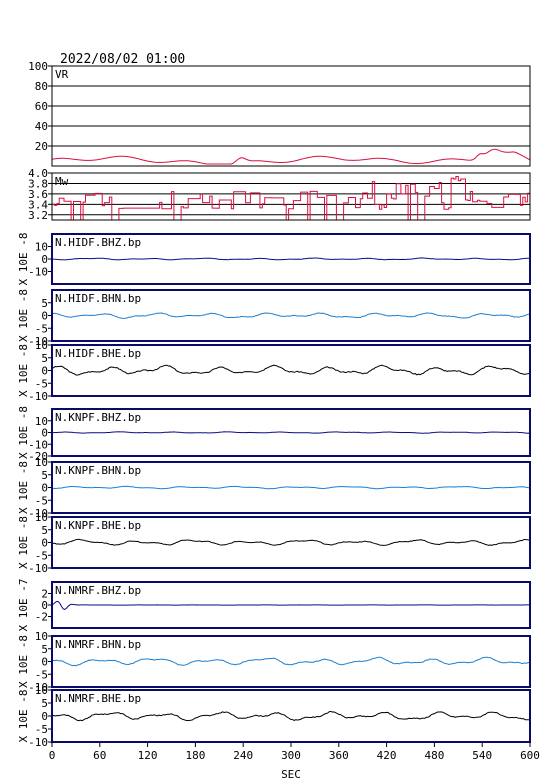 This screenshot has width=554, height=781. Describe the element at coordinates (291, 755) in the screenshot. I see `x-tick-label: 300` at that location.